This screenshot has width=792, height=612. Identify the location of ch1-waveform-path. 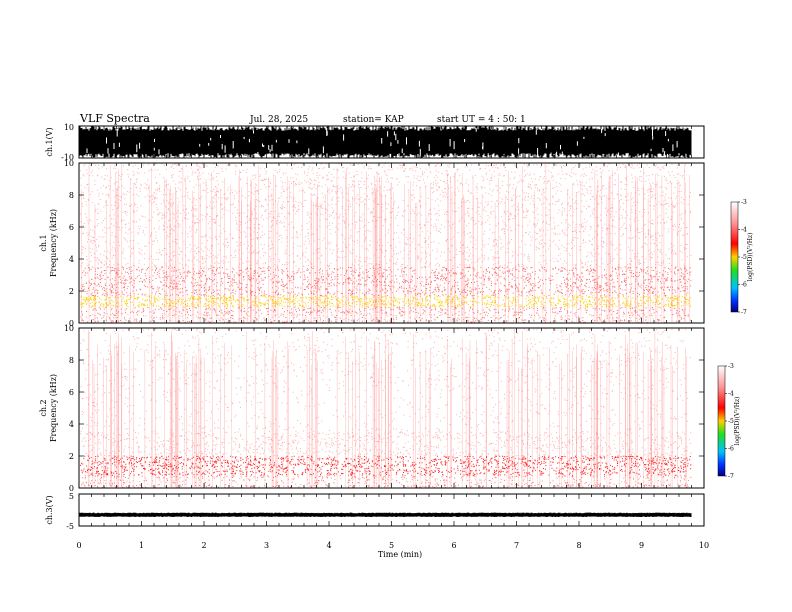
(385, 142).